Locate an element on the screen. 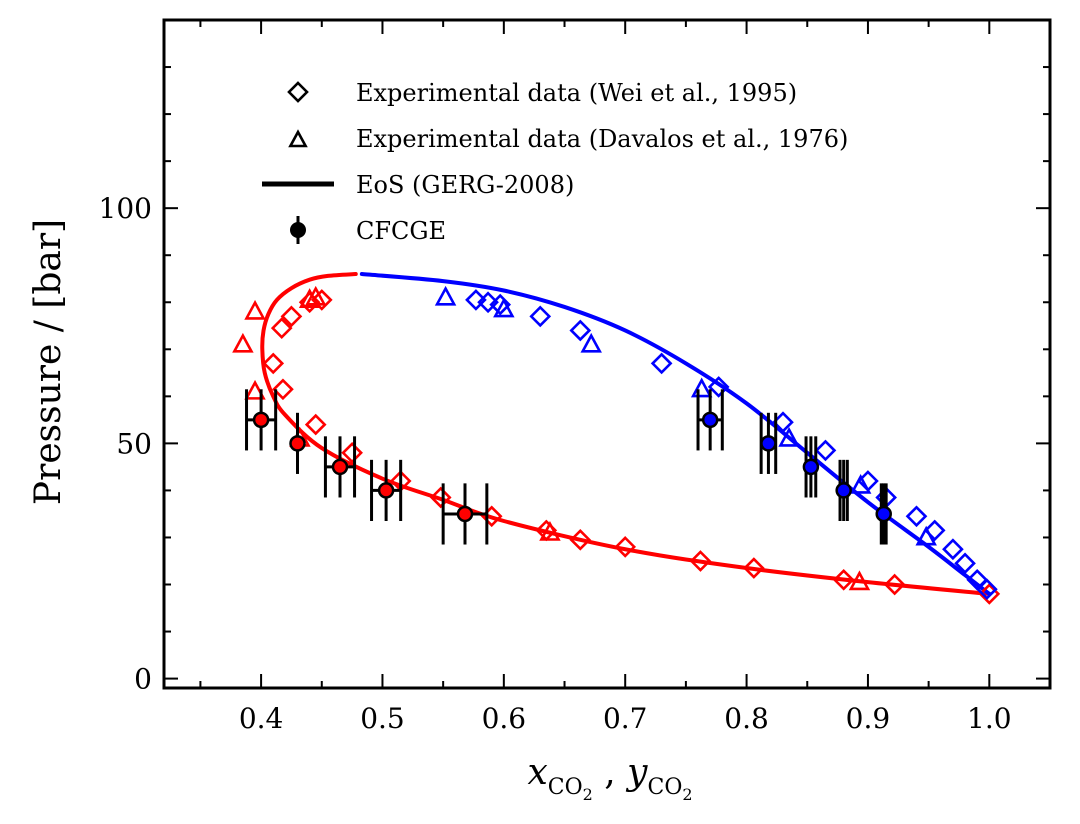 The width and height of the screenshot is (1080, 824). y-axis-label: Pressure / [bar] is located at coordinates (48, 362).